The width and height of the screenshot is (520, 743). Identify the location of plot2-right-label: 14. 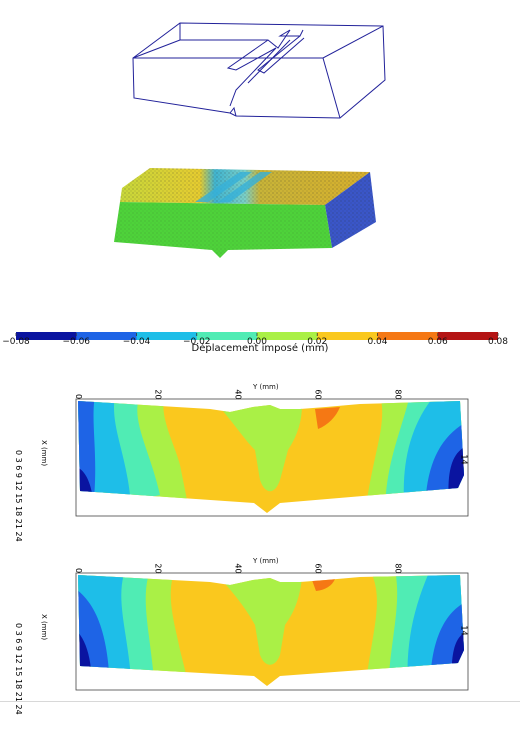
(464, 630).